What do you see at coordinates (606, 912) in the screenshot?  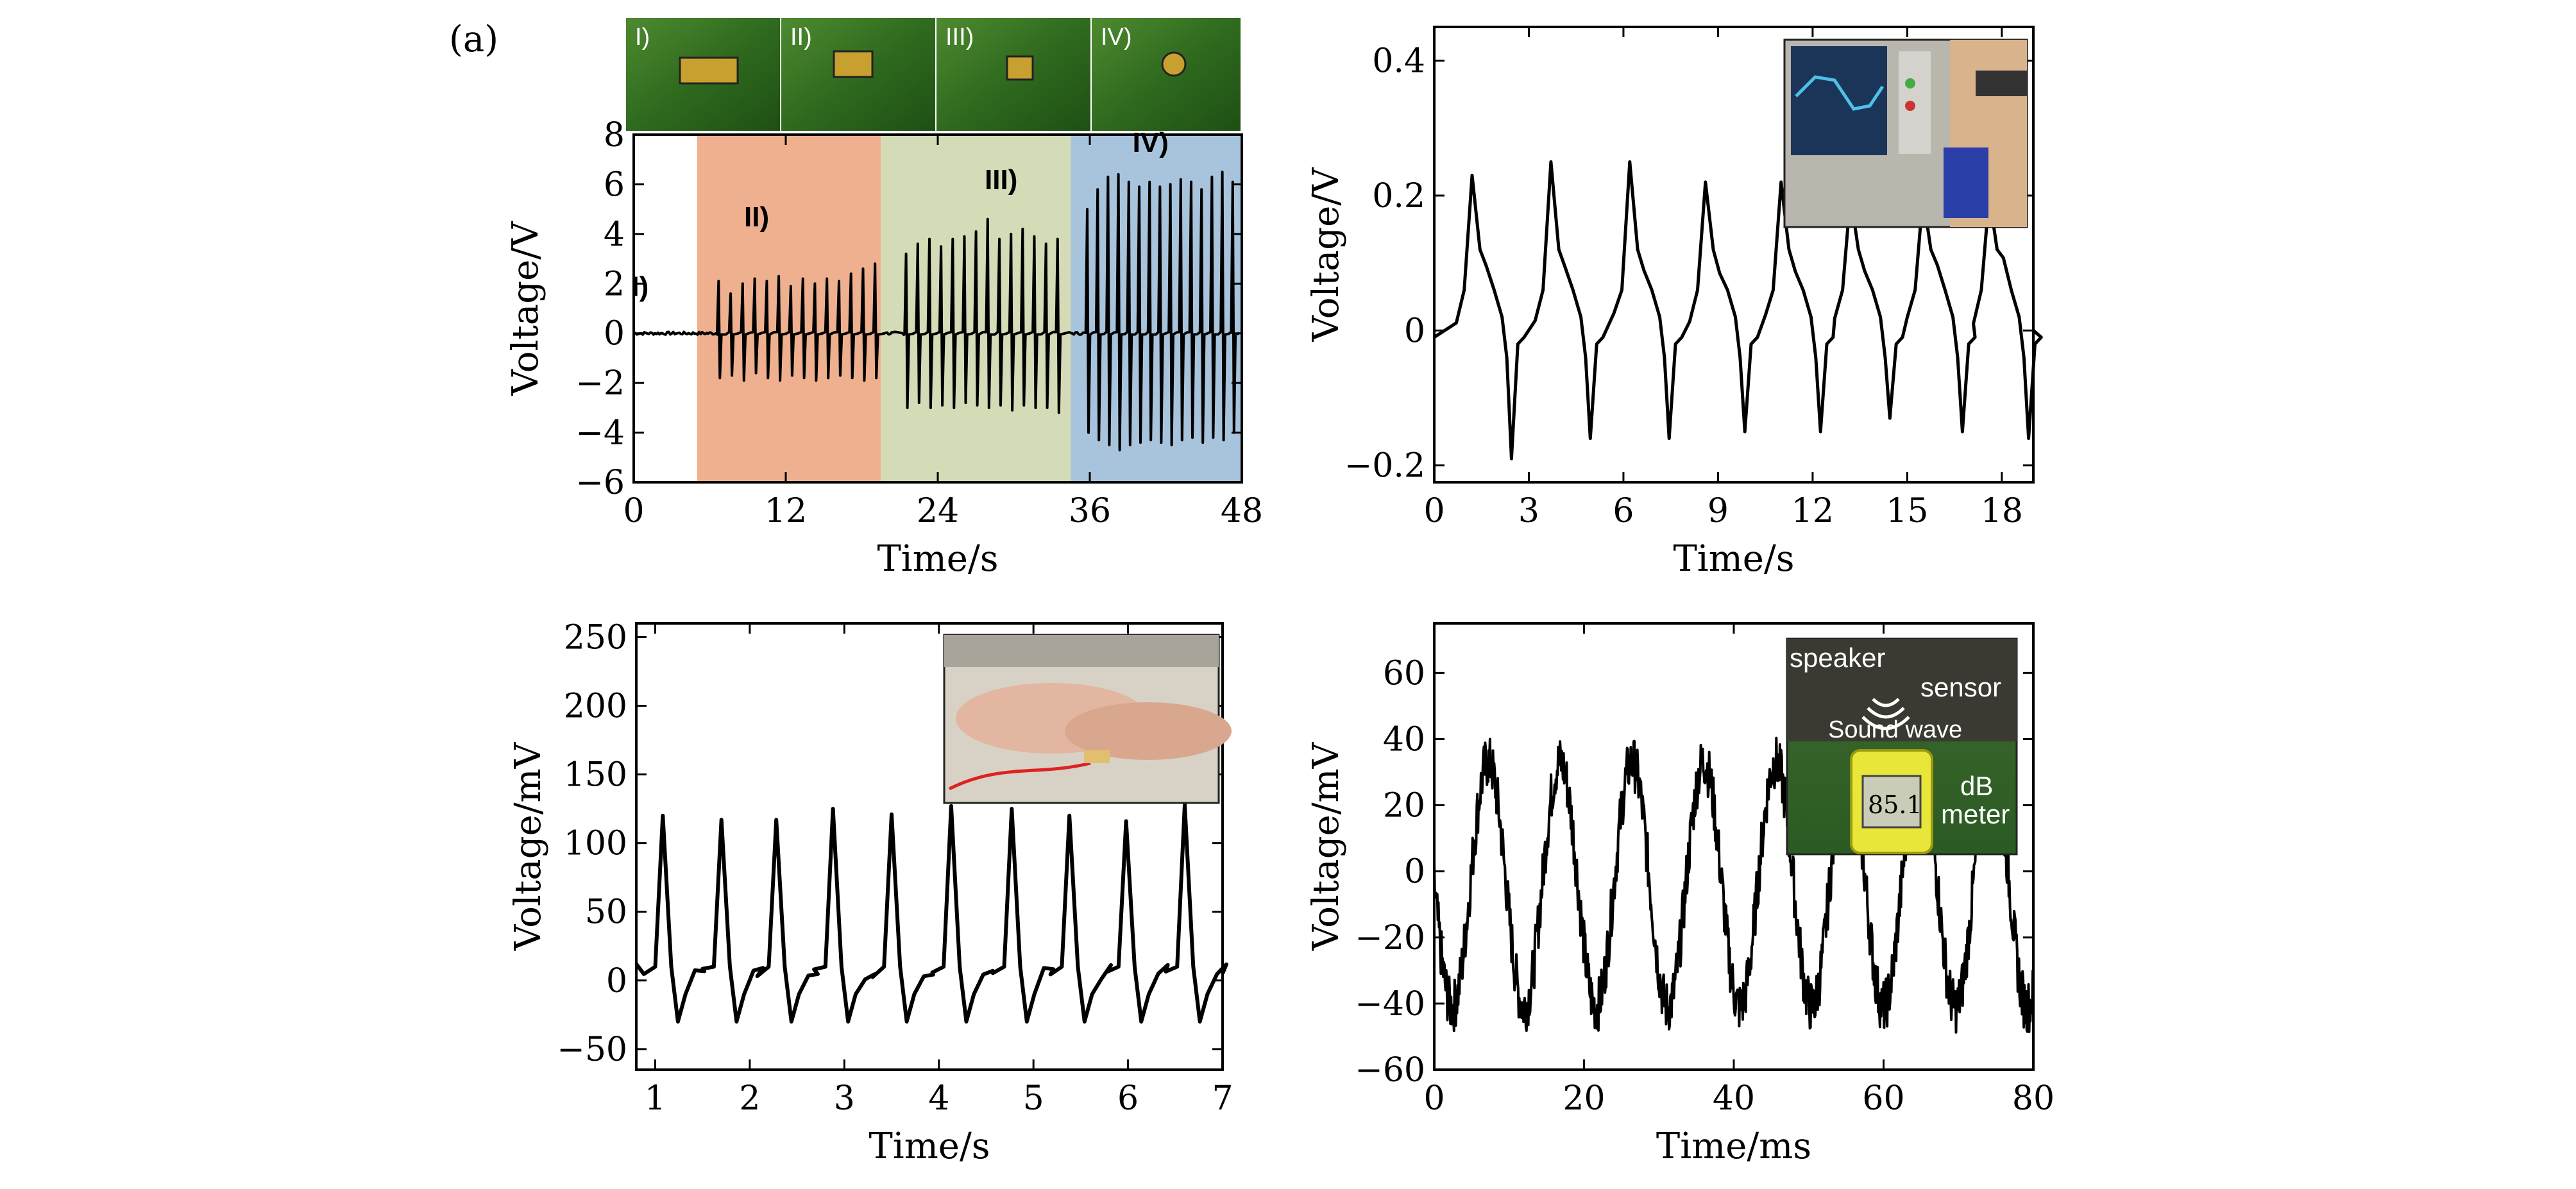 I see `y-tick-label-c-2: 50` at bounding box center [606, 912].